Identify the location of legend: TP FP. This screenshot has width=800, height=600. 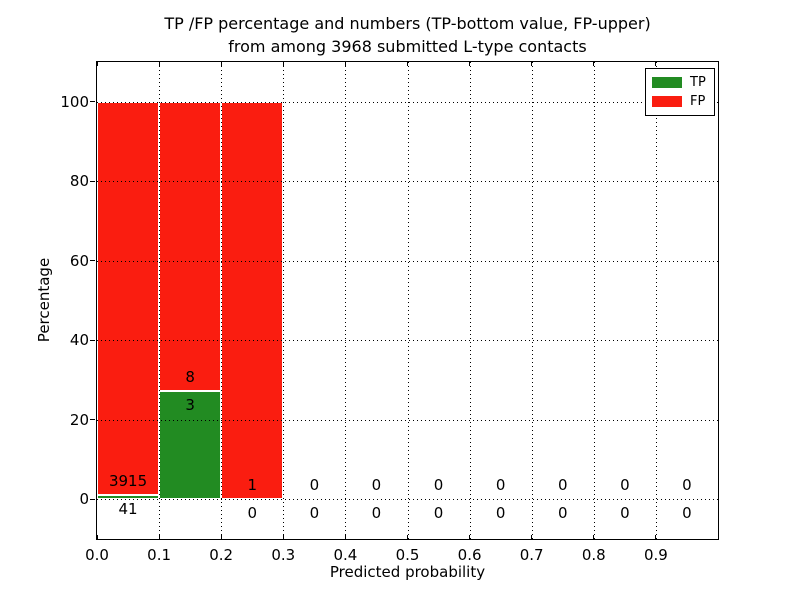
(680, 92).